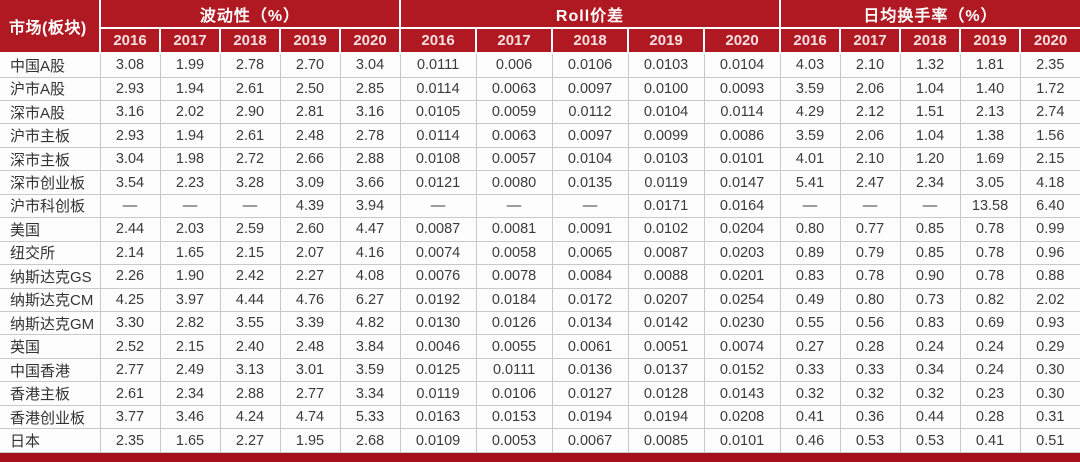 This screenshot has width=1080, height=462. What do you see at coordinates (514, 206) in the screenshot?
I see `data-cell-roll_spread: —` at bounding box center [514, 206].